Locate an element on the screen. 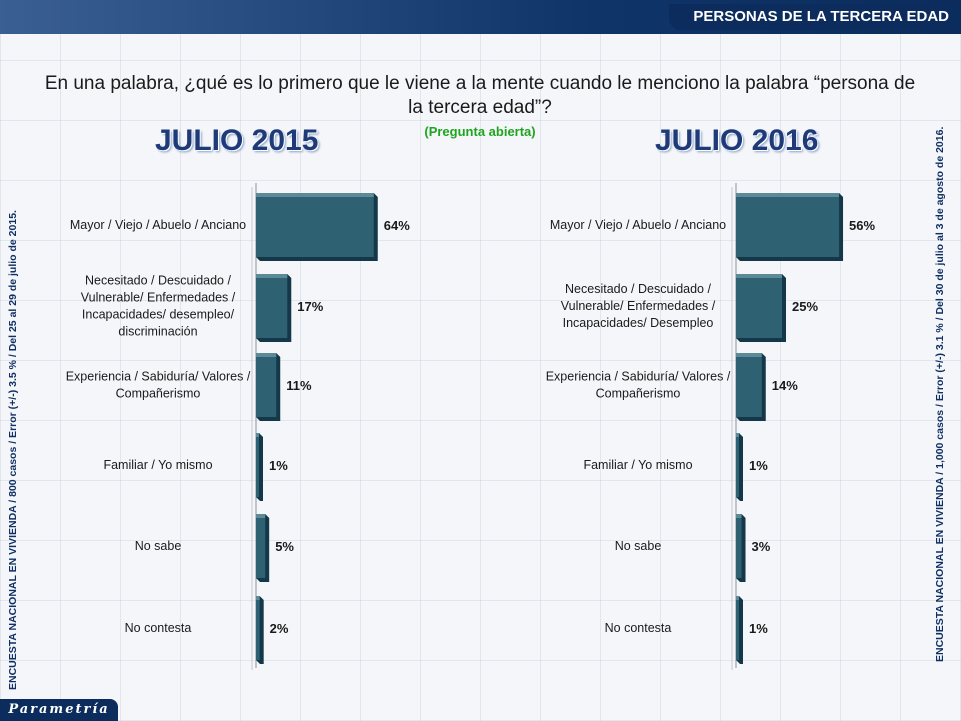  value-label: 17% is located at coordinates (310, 306).